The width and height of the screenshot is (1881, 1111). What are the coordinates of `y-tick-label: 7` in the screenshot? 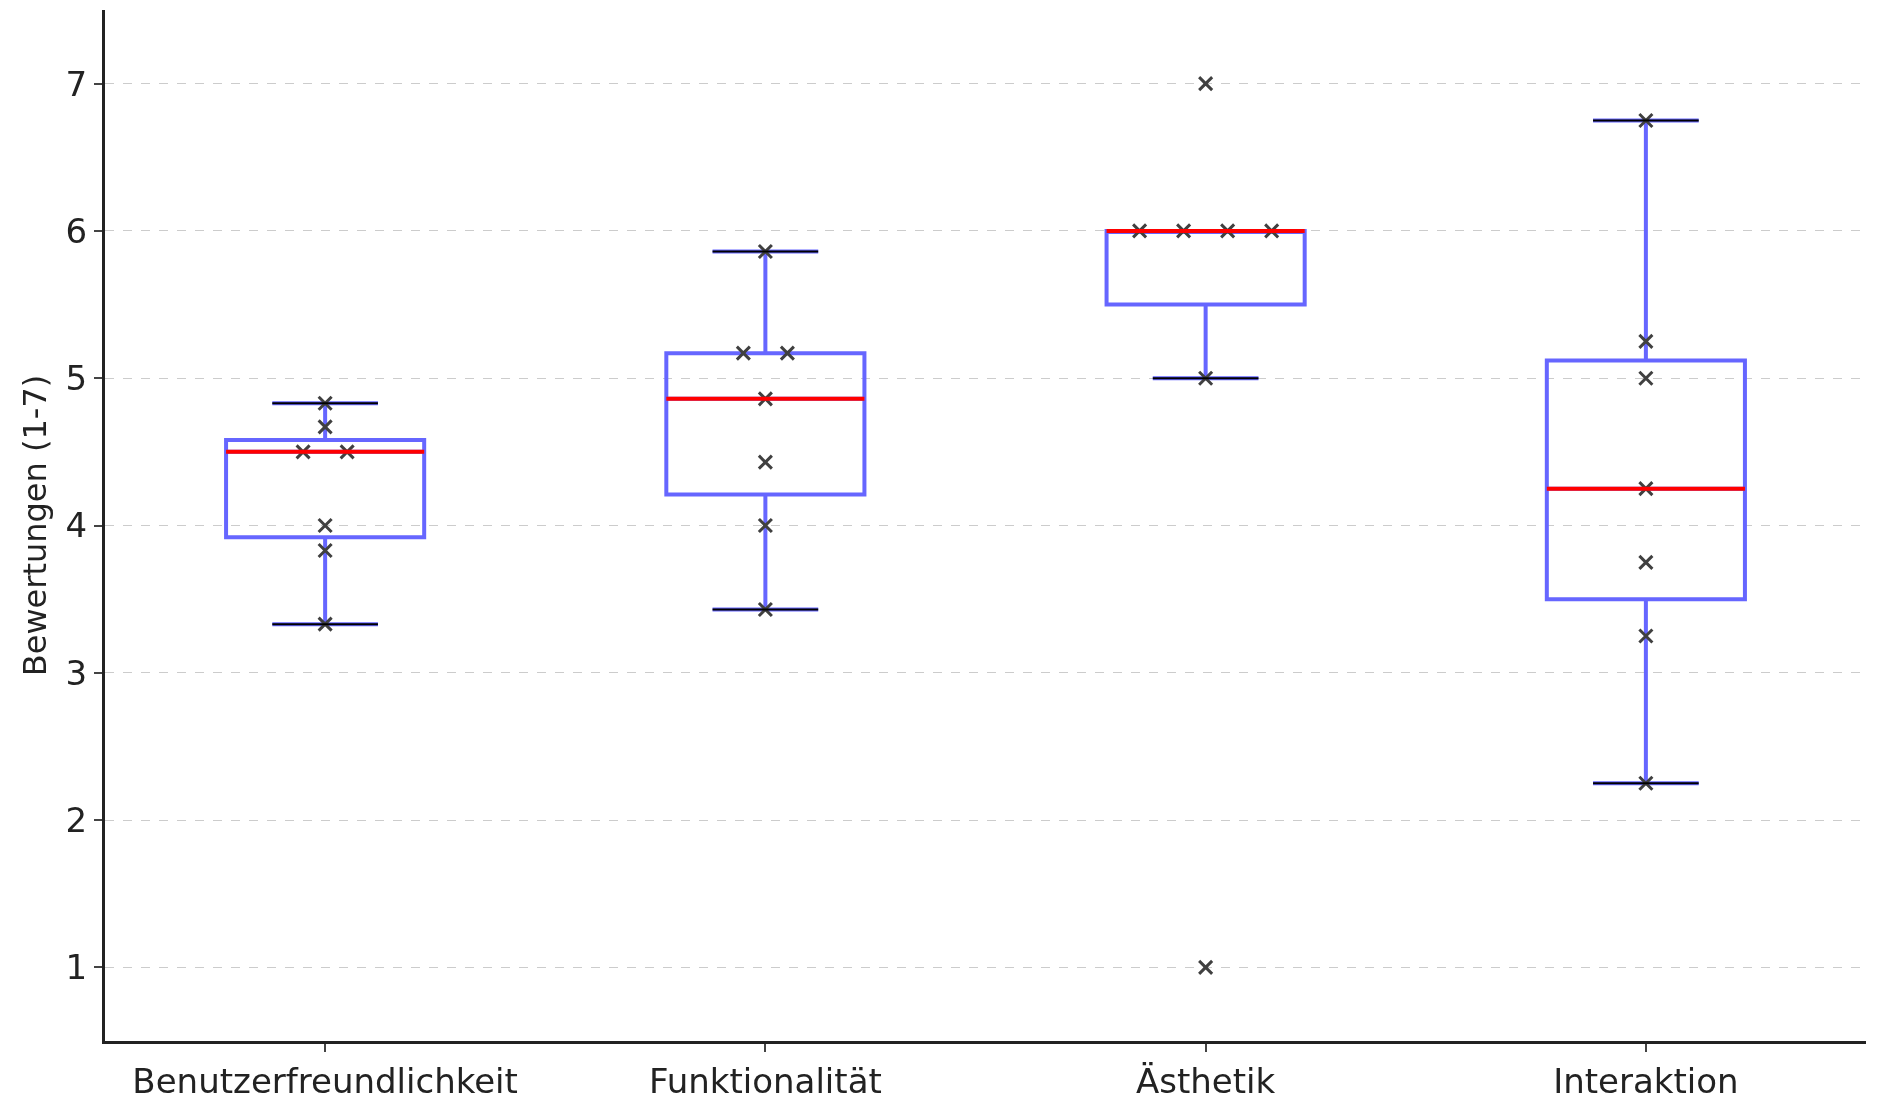 It's located at (76, 83).